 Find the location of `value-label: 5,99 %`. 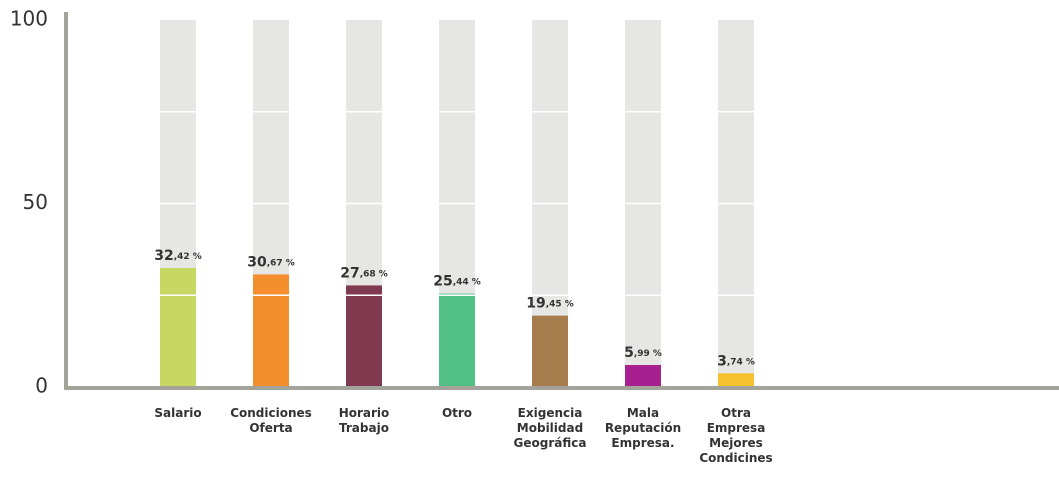

value-label: 5,99 % is located at coordinates (643, 353).